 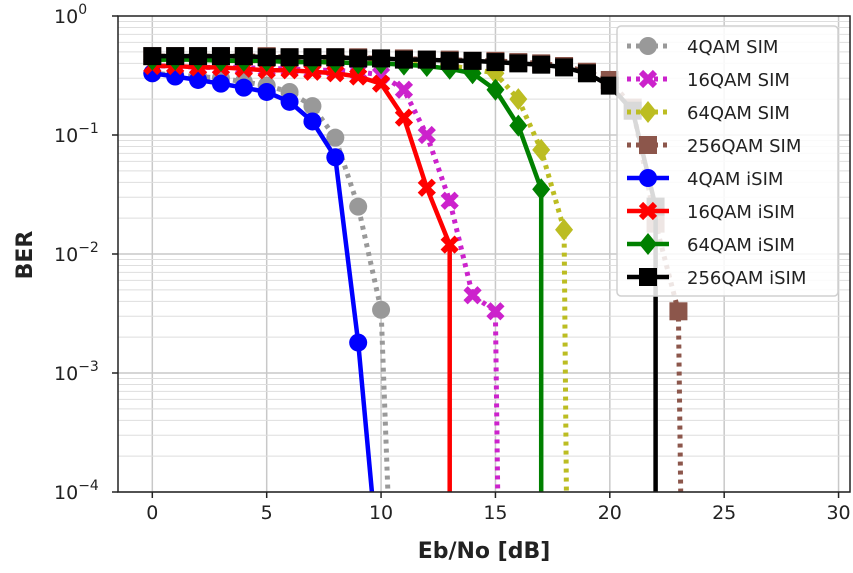 I want to click on legend-label: 64QAM iSIM, so click(x=741, y=245).